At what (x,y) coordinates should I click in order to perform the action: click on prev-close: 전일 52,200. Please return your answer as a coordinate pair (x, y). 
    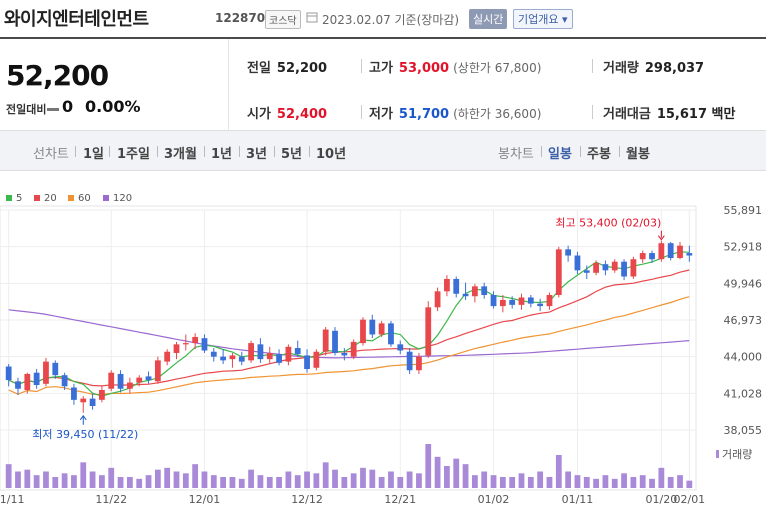
    Looking at the image, I should click on (287, 68).